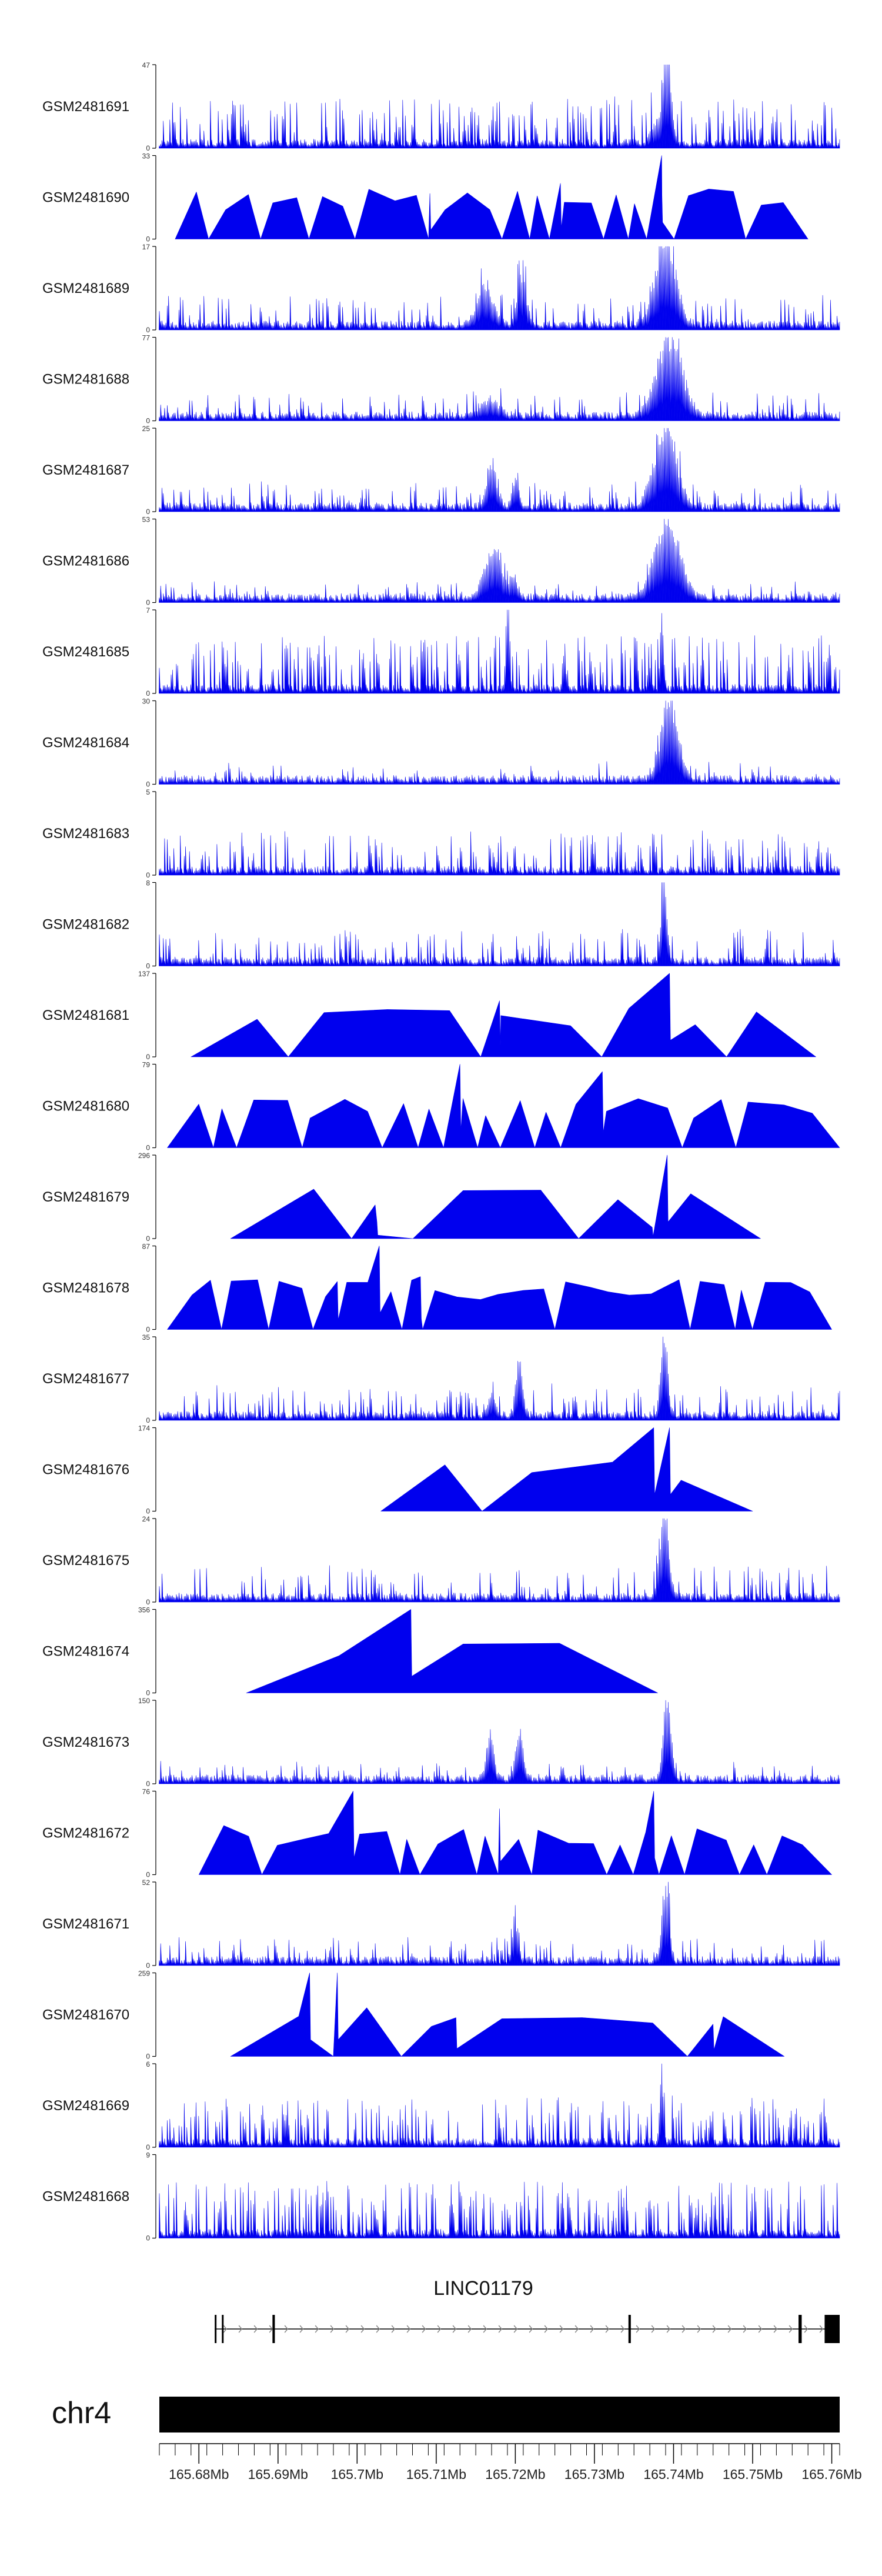  What do you see at coordinates (85, 561) in the screenshot?
I see `track-label: GSM2481686` at bounding box center [85, 561].